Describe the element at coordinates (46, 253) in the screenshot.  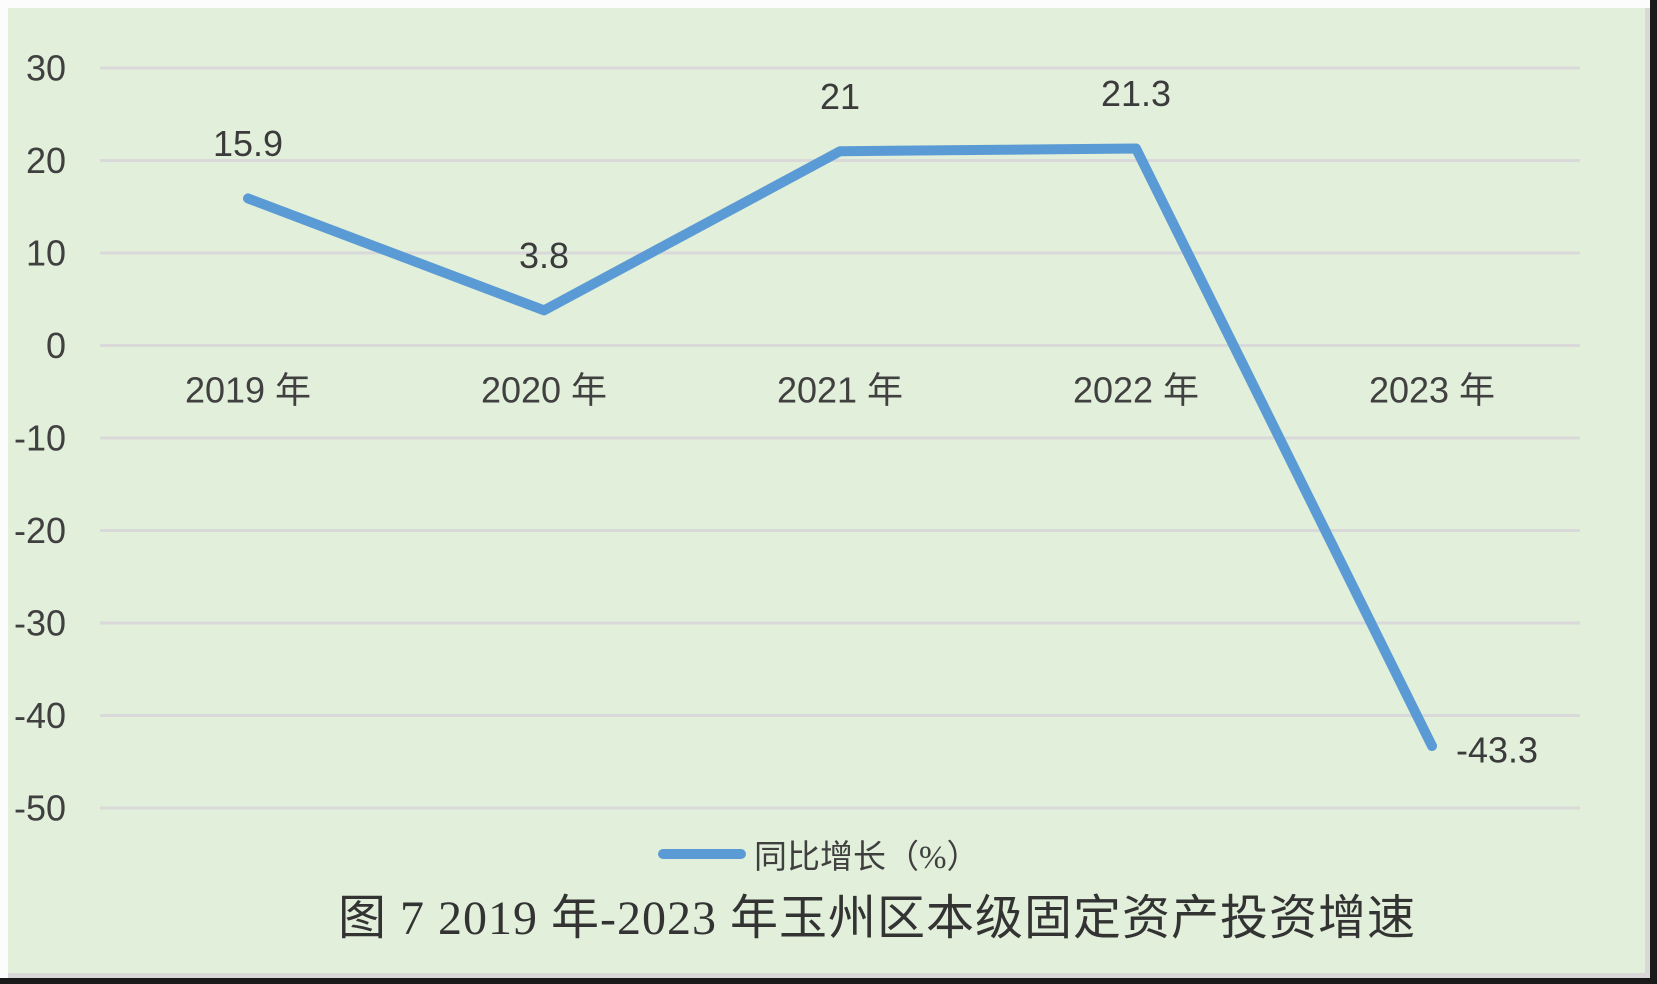
I see `y-tick-label: 10` at that location.